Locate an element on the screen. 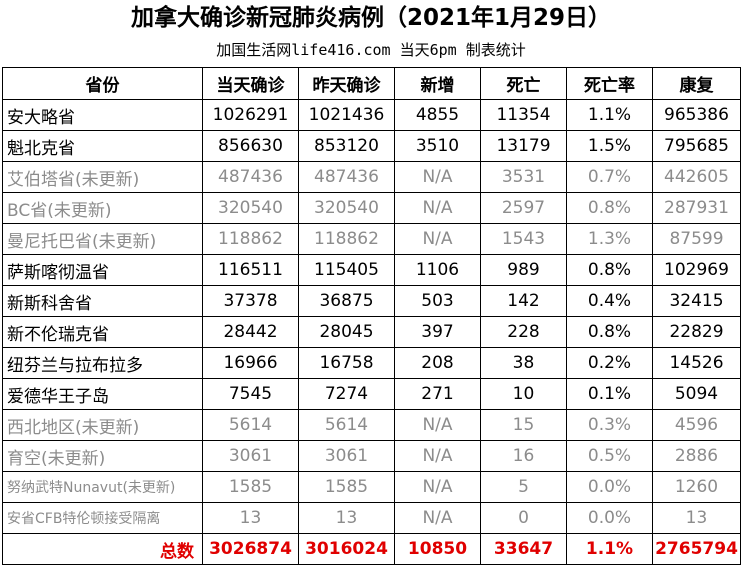 This screenshot has height=583, width=742. cell-death-rate: 1.3% is located at coordinates (609, 239).